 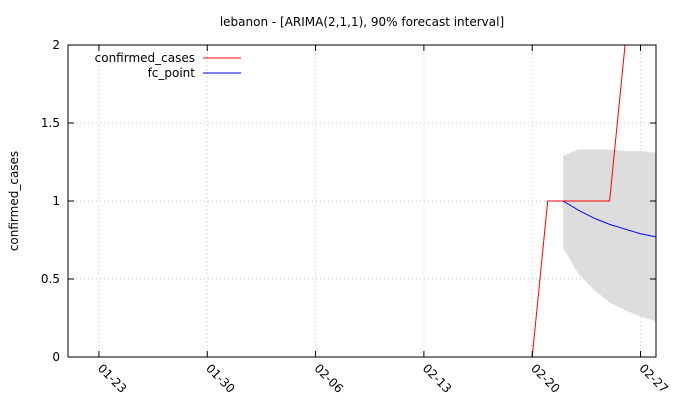 I want to click on y-tick-label: 1.5, so click(x=50, y=123).